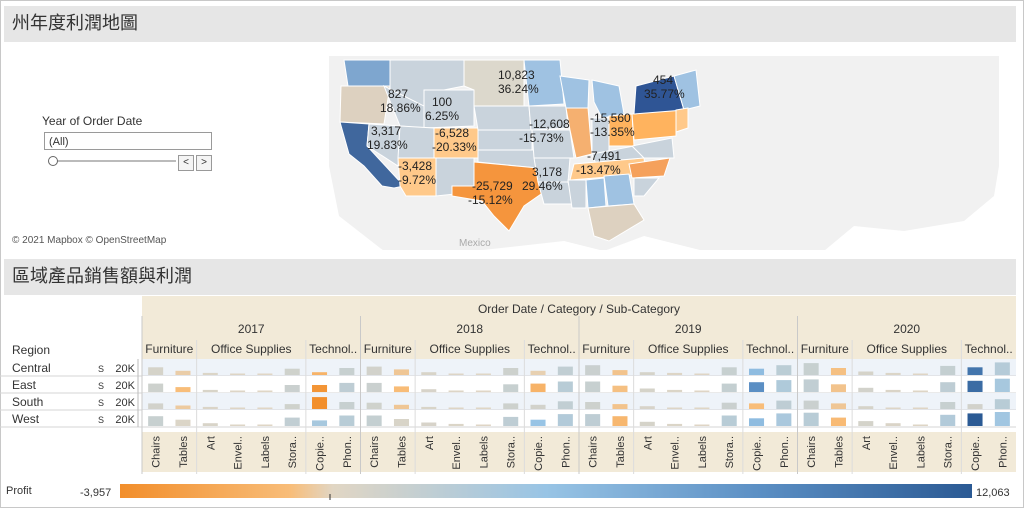 The image size is (1024, 511). Describe the element at coordinates (867, 443) in the screenshot. I see `sub-category-label: Art` at that location.